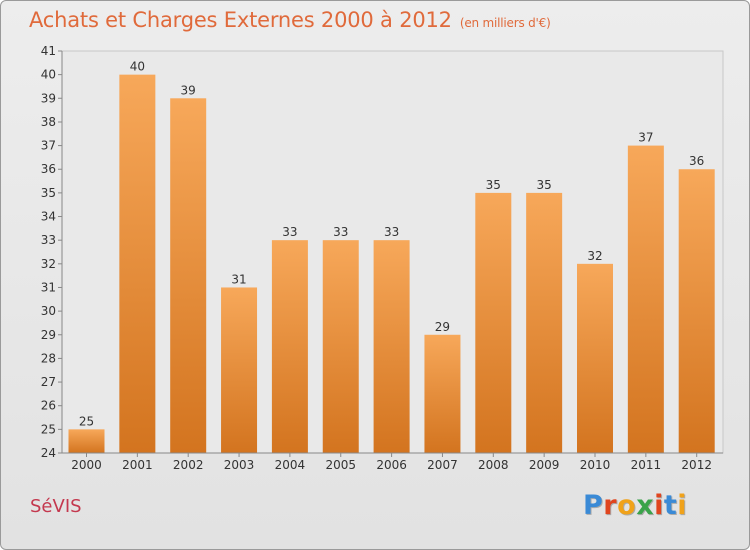 Image resolution: width=750 pixels, height=550 pixels. Describe the element at coordinates (48, 382) in the screenshot. I see `y-tick-label: 27` at that location.